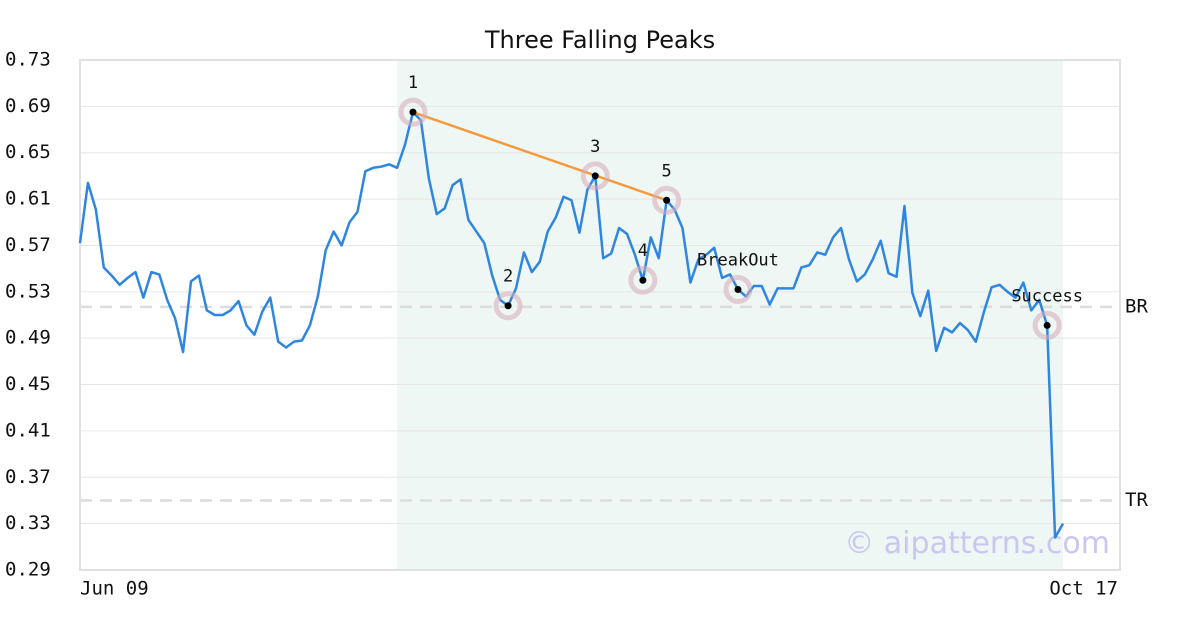  Describe the element at coordinates (1047, 296) in the screenshot. I see `annotation-label: Success` at that location.